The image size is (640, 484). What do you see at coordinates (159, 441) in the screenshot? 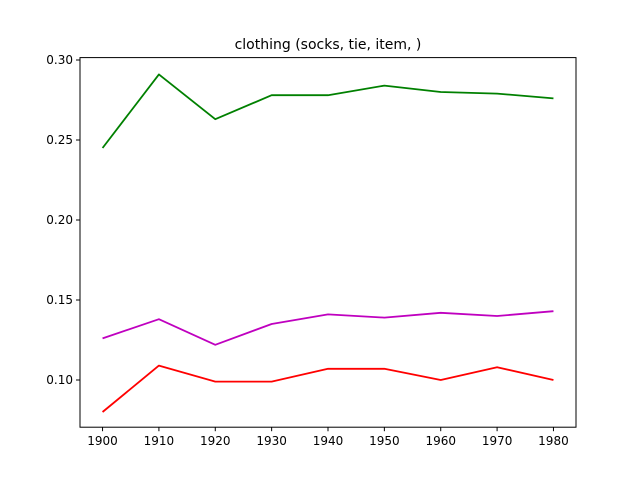
I see `x-tick-label: 1910` at bounding box center [159, 441].